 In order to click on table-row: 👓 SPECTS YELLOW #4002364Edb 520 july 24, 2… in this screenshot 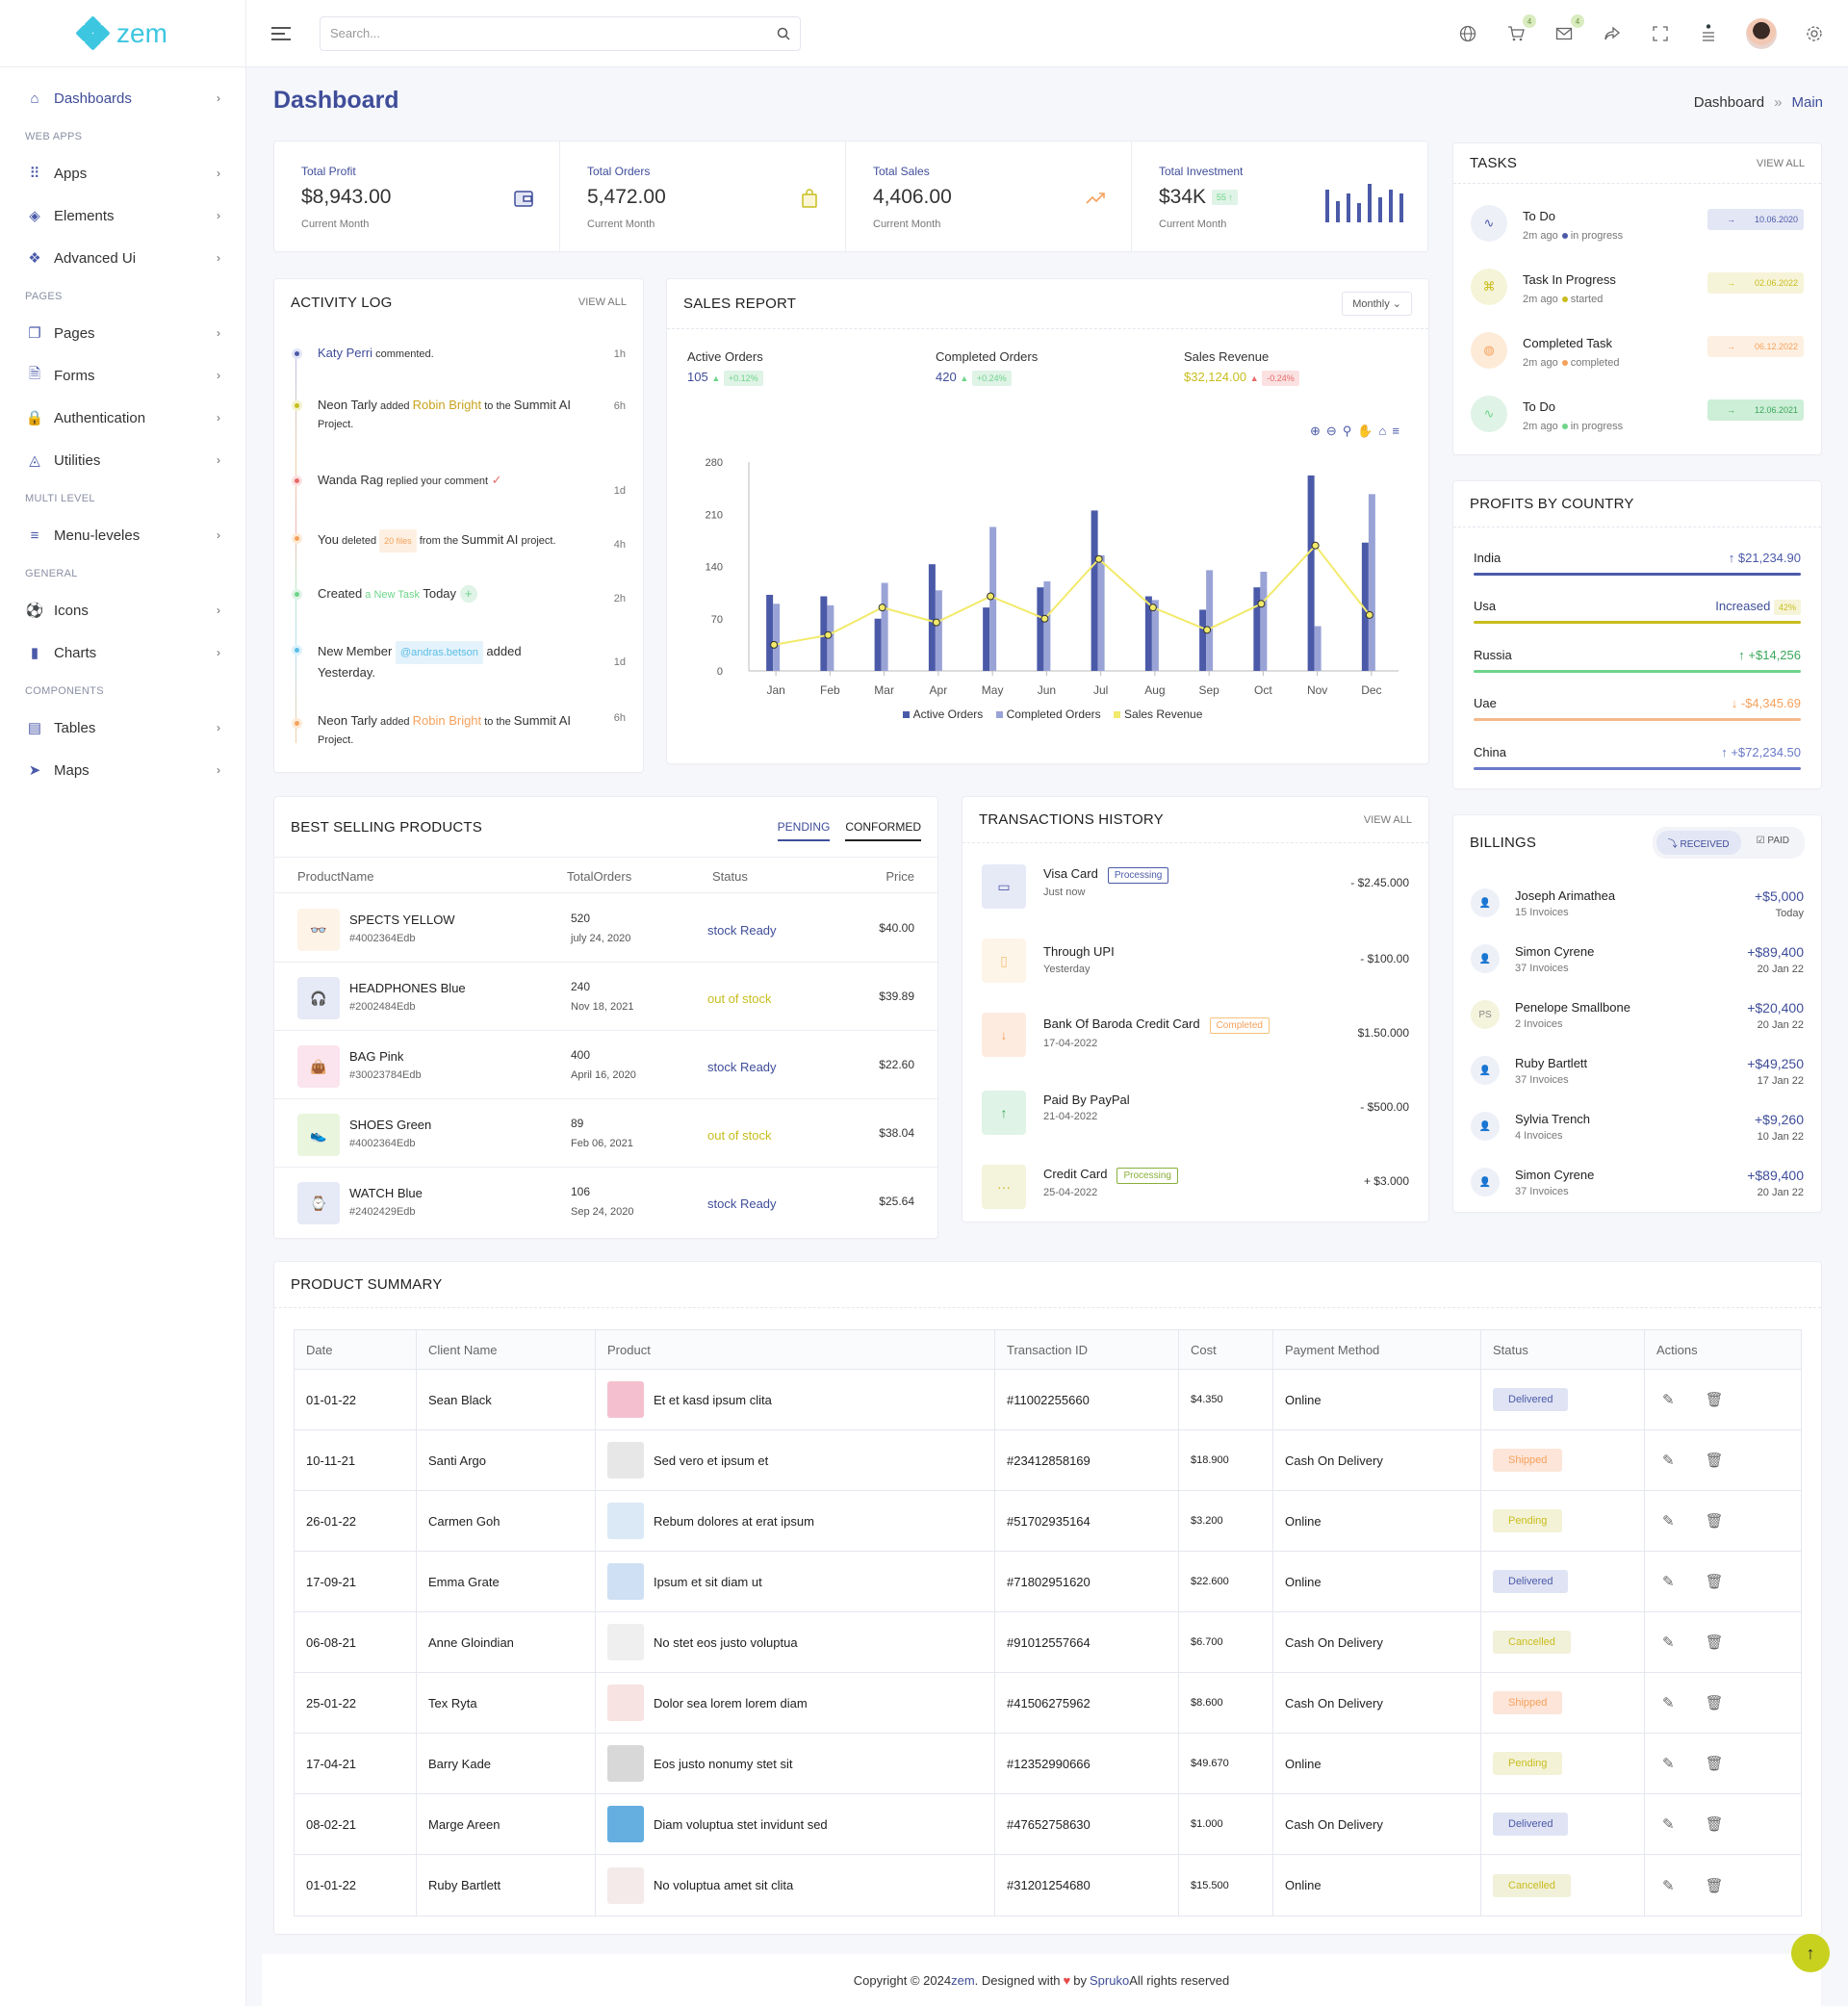, I will do `click(605, 928)`.